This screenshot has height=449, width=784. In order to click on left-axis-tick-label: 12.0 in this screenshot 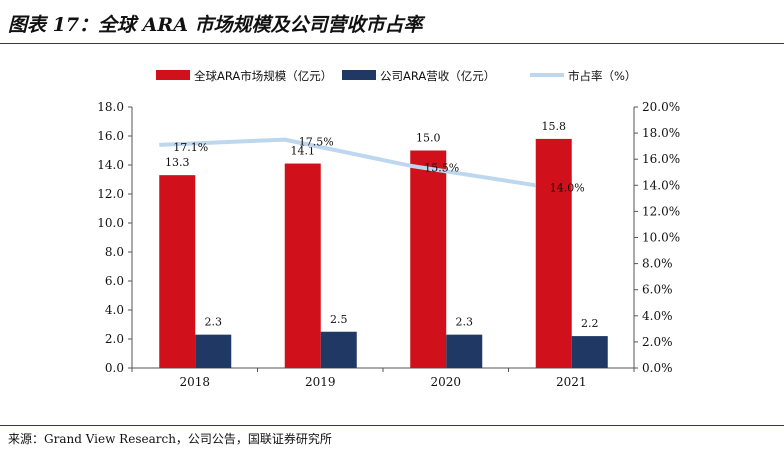, I will do `click(110, 194)`.